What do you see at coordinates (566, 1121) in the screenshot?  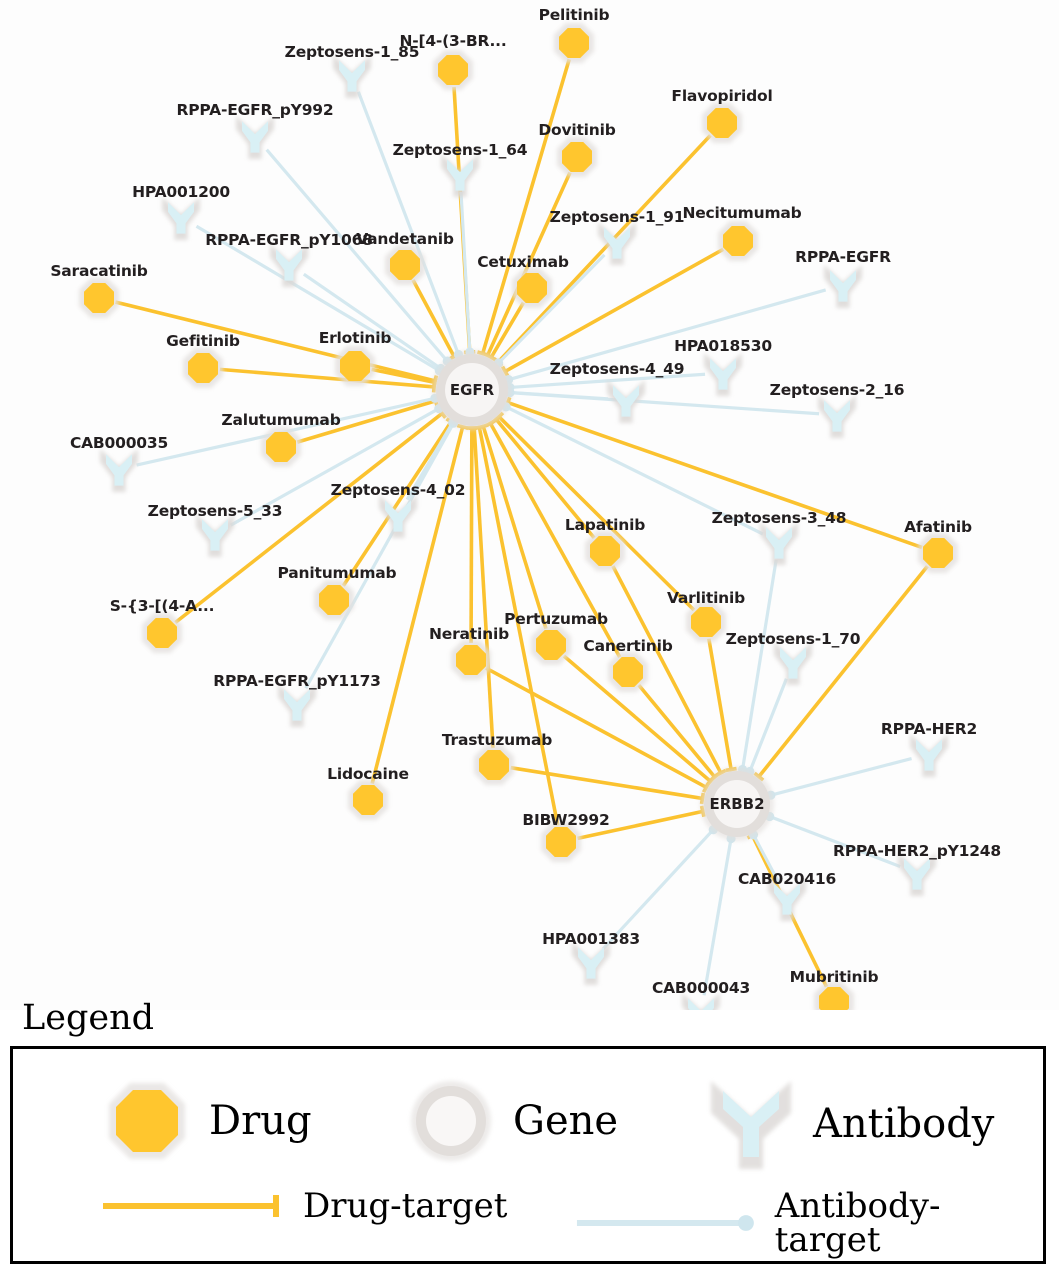 I see `legend-label-gene: Gene` at bounding box center [566, 1121].